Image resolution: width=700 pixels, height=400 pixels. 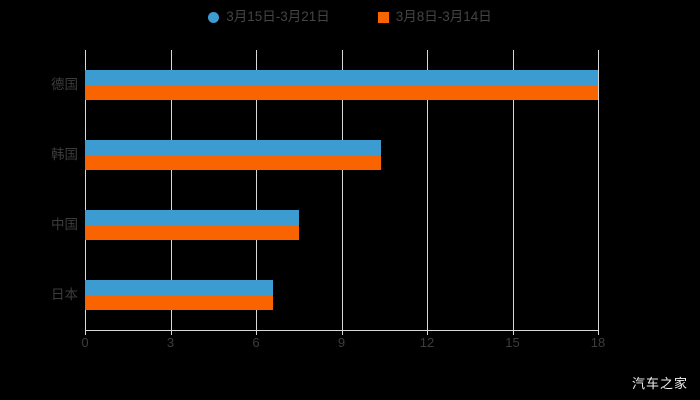 I want to click on legend-item-series-b: 3月8日-3月14日, so click(x=434, y=17).